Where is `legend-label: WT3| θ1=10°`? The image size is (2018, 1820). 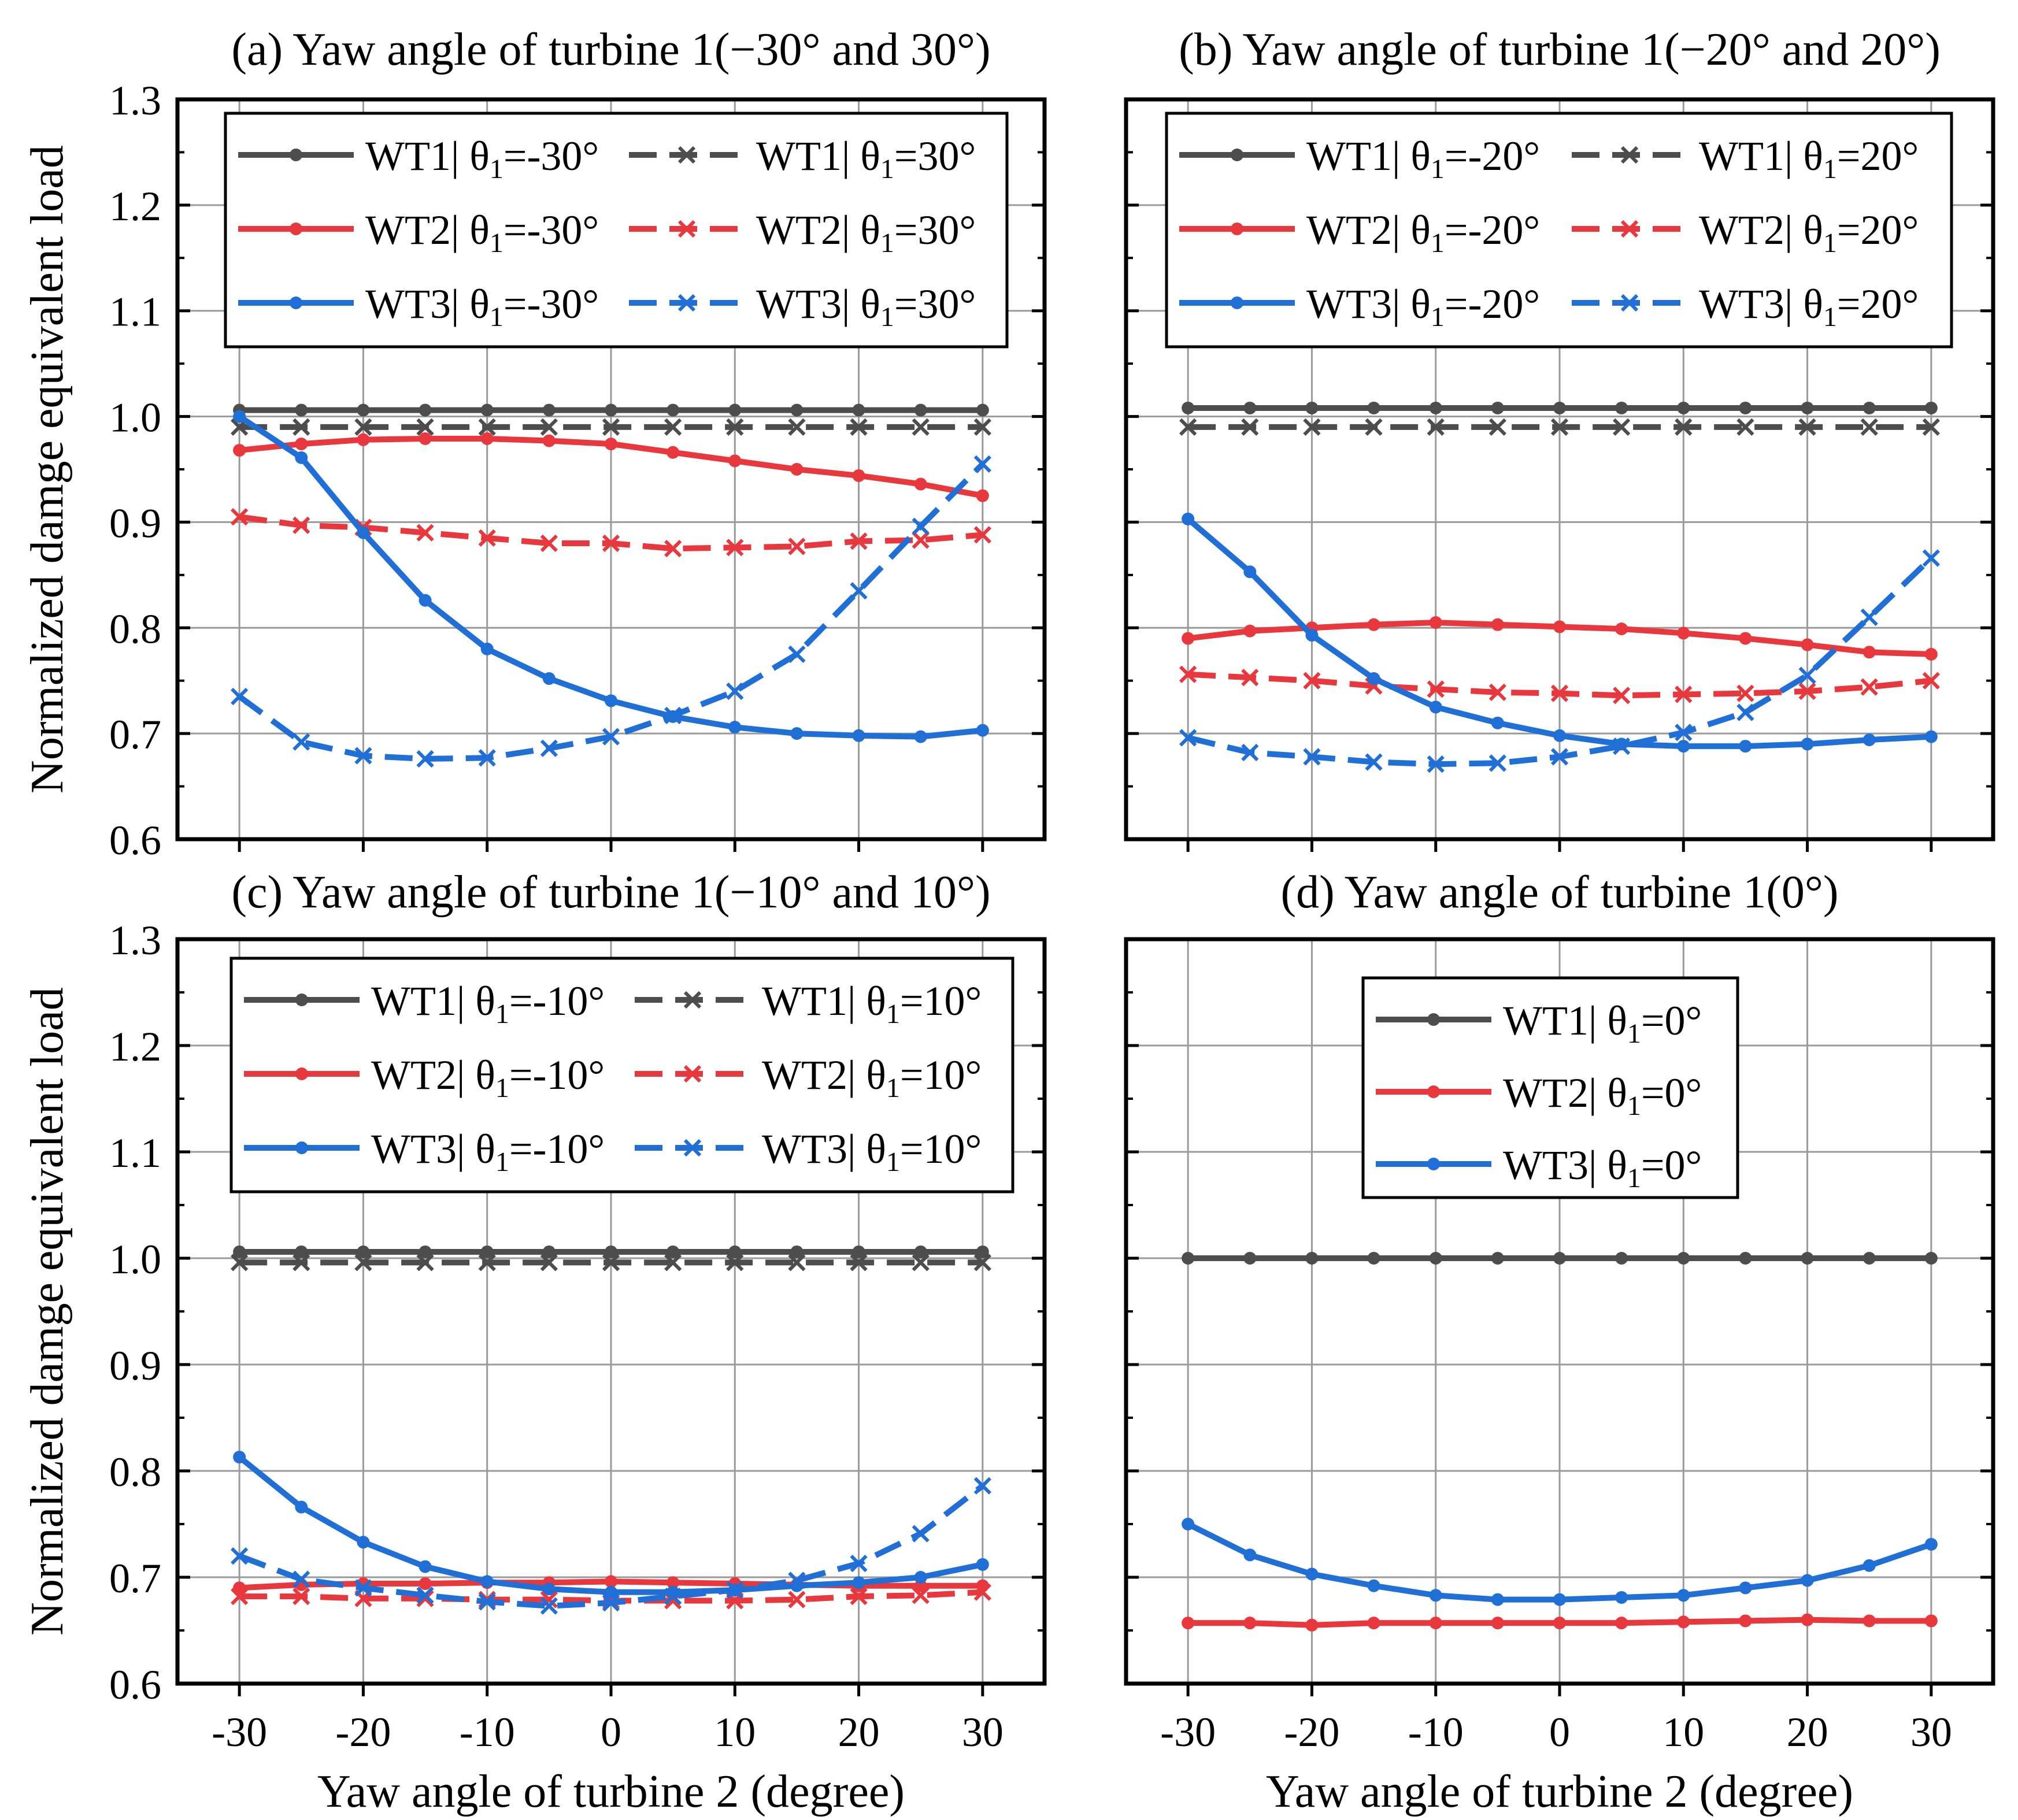 legend-label: WT3| θ1=10° is located at coordinates (872, 1151).